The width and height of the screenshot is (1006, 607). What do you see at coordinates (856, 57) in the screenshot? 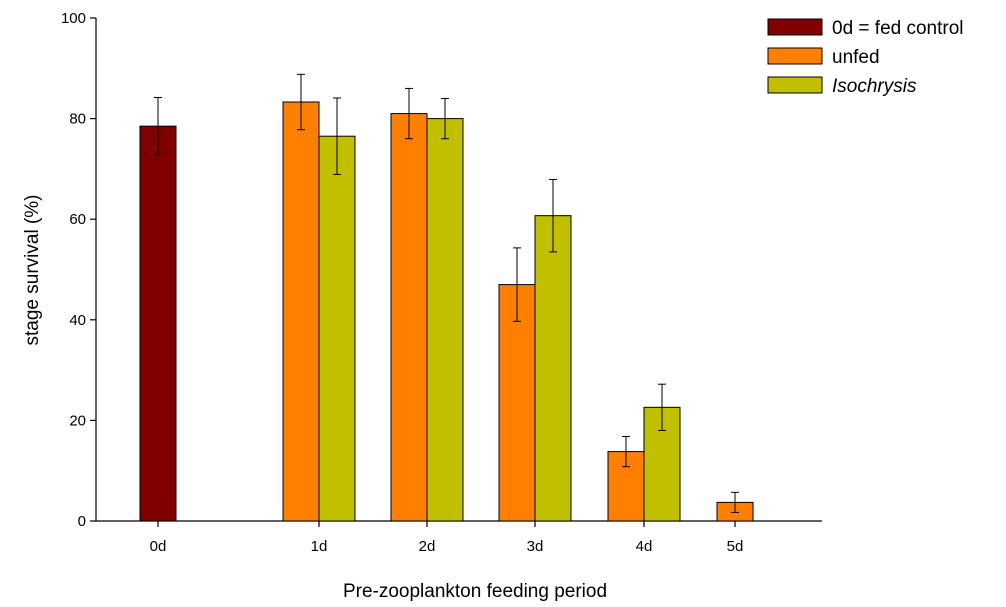
I see `legend-label: unfed` at bounding box center [856, 57].